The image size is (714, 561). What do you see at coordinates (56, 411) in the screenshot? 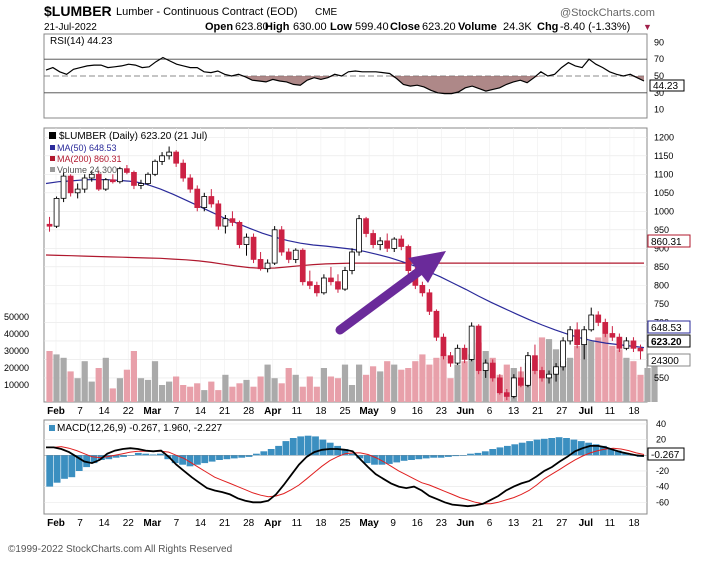
I see `price-x-label: Feb` at bounding box center [56, 411].